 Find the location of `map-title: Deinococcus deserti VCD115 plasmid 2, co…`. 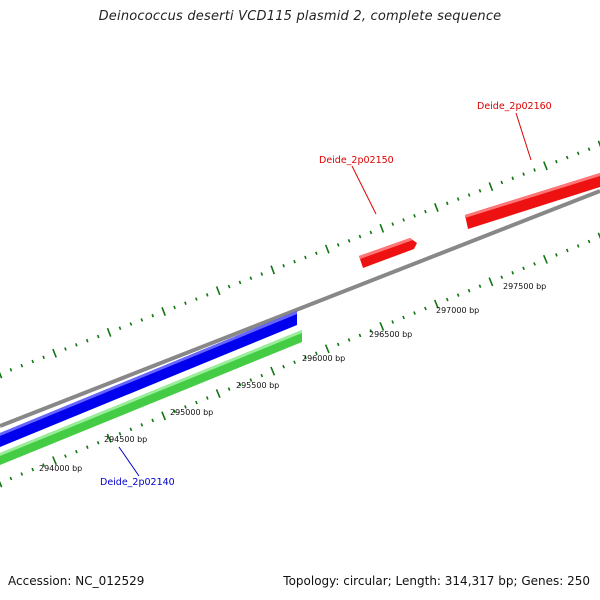

map-title: Deinococcus deserti VCD115 plasmid 2, co… is located at coordinates (300, 16).